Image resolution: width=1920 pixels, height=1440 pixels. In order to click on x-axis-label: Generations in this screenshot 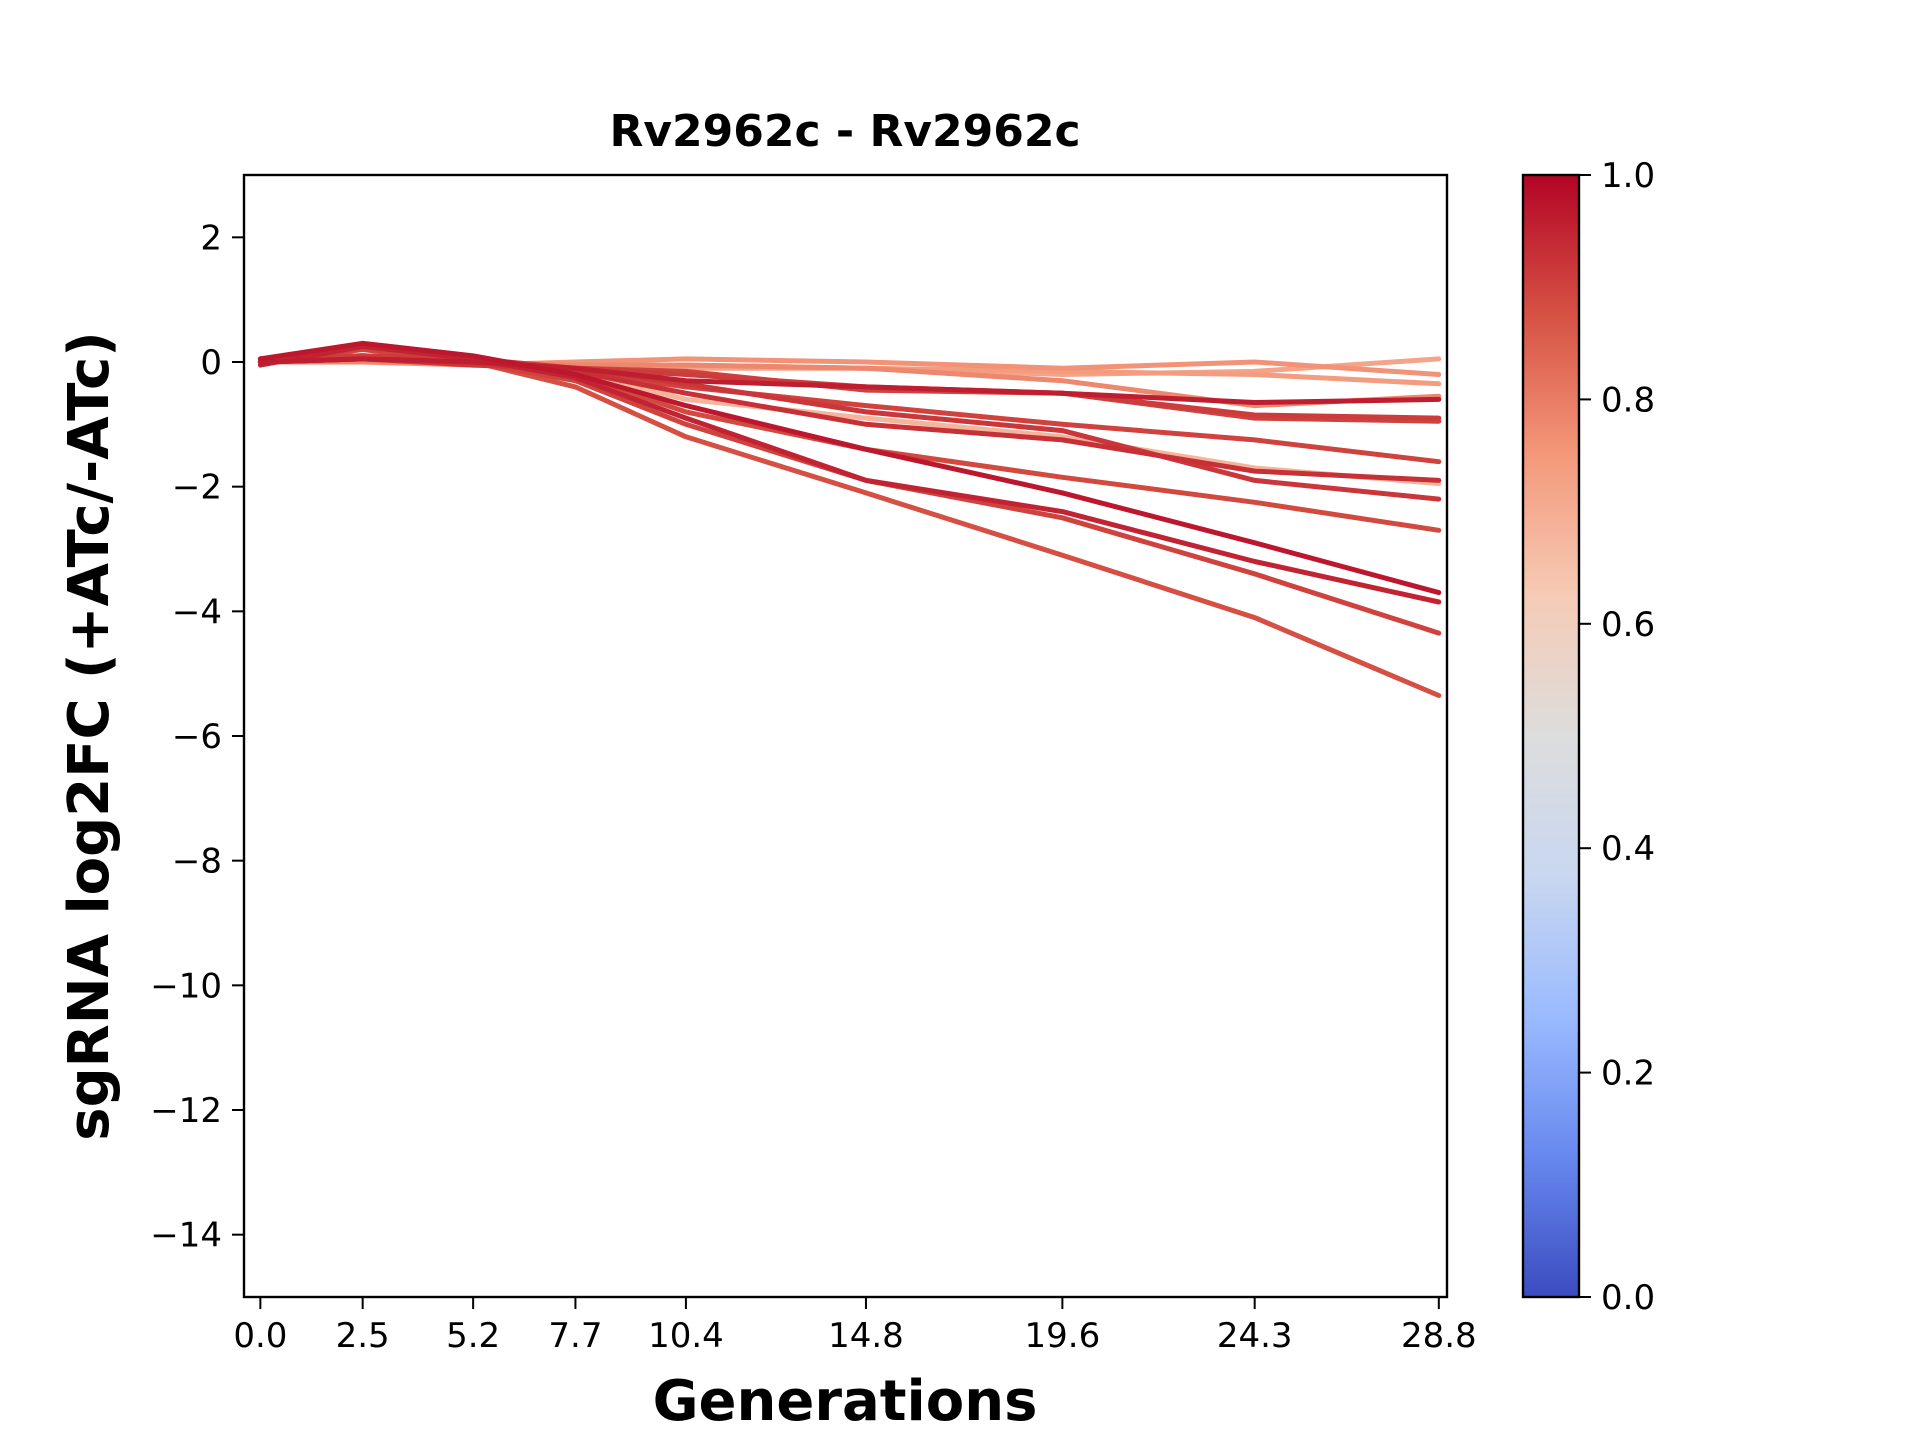, I will do `click(845, 1401)`.